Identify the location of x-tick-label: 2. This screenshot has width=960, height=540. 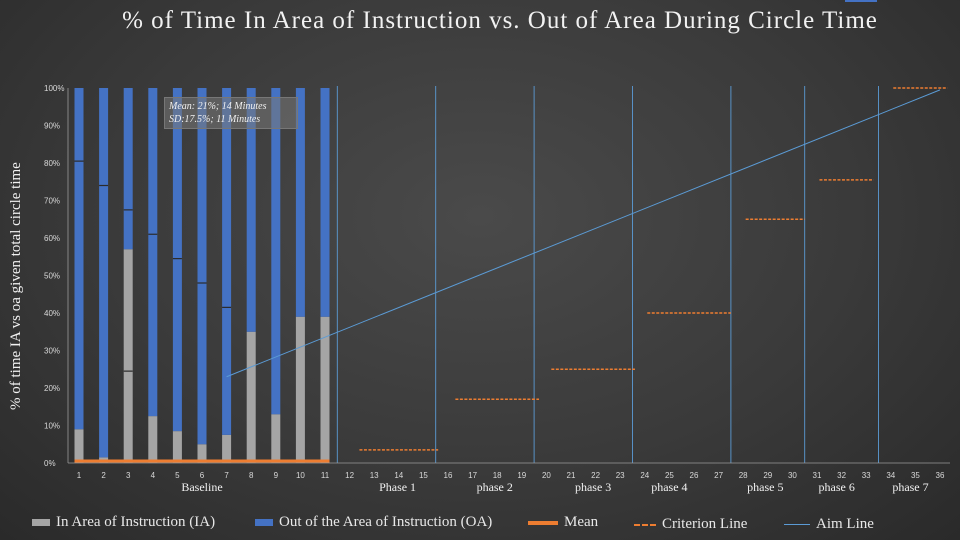
(103, 475).